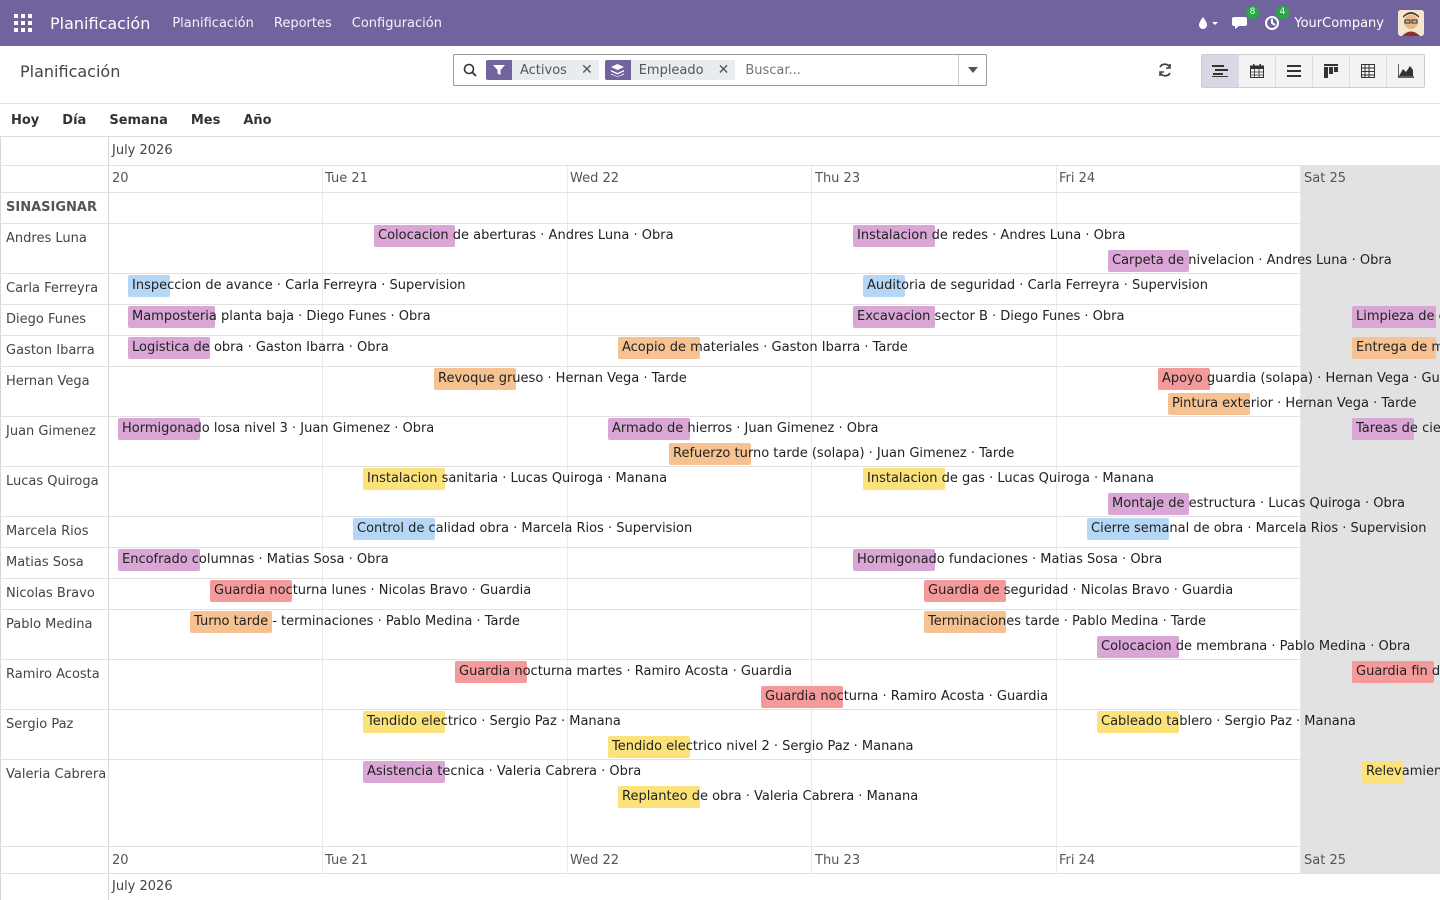  Describe the element at coordinates (25, 120) in the screenshot. I see `scale-hoy-button: Hoy` at that location.